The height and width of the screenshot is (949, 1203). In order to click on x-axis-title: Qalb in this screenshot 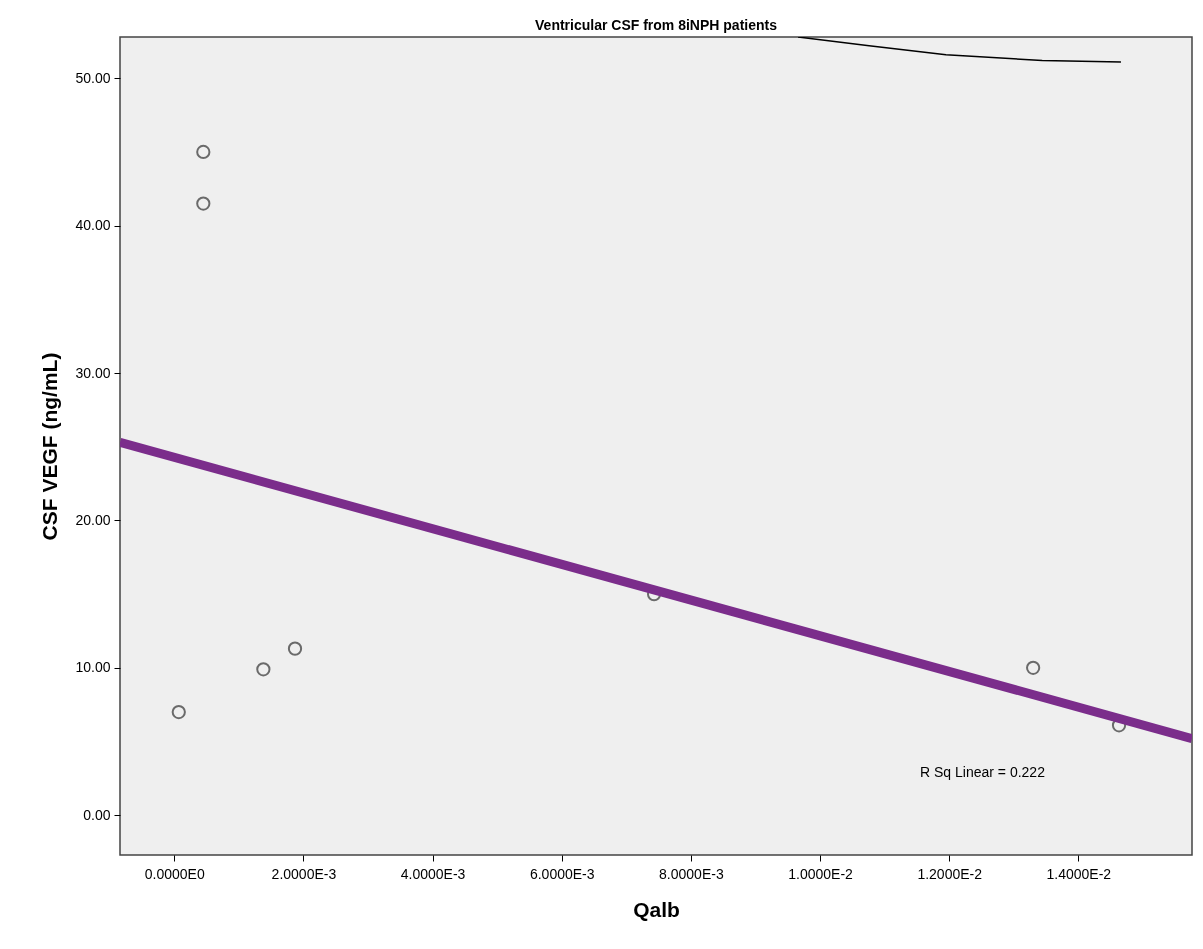, I will do `click(656, 909)`.